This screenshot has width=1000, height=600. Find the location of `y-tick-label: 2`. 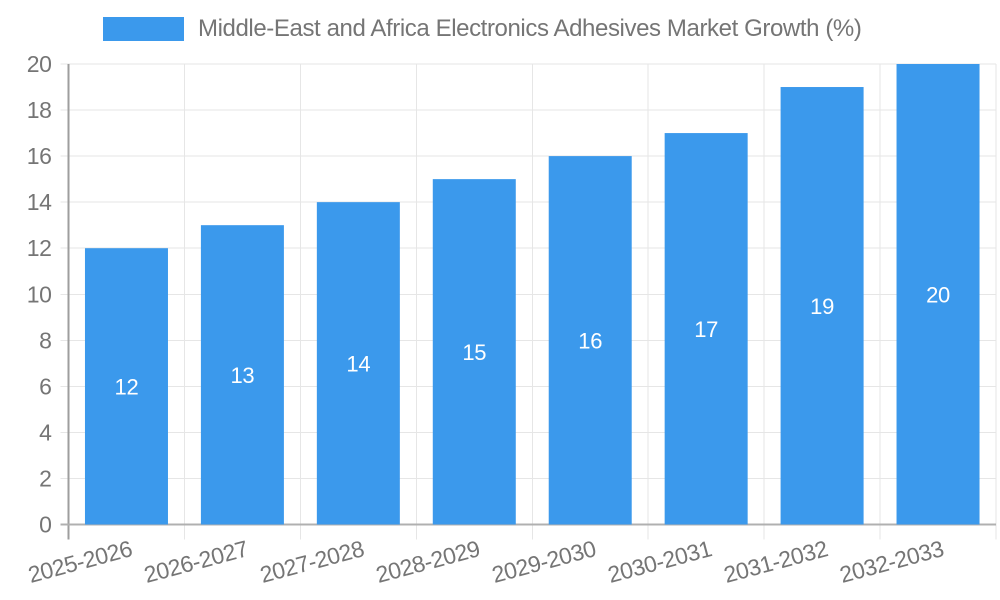

y-tick-label: 2 is located at coordinates (45, 478).